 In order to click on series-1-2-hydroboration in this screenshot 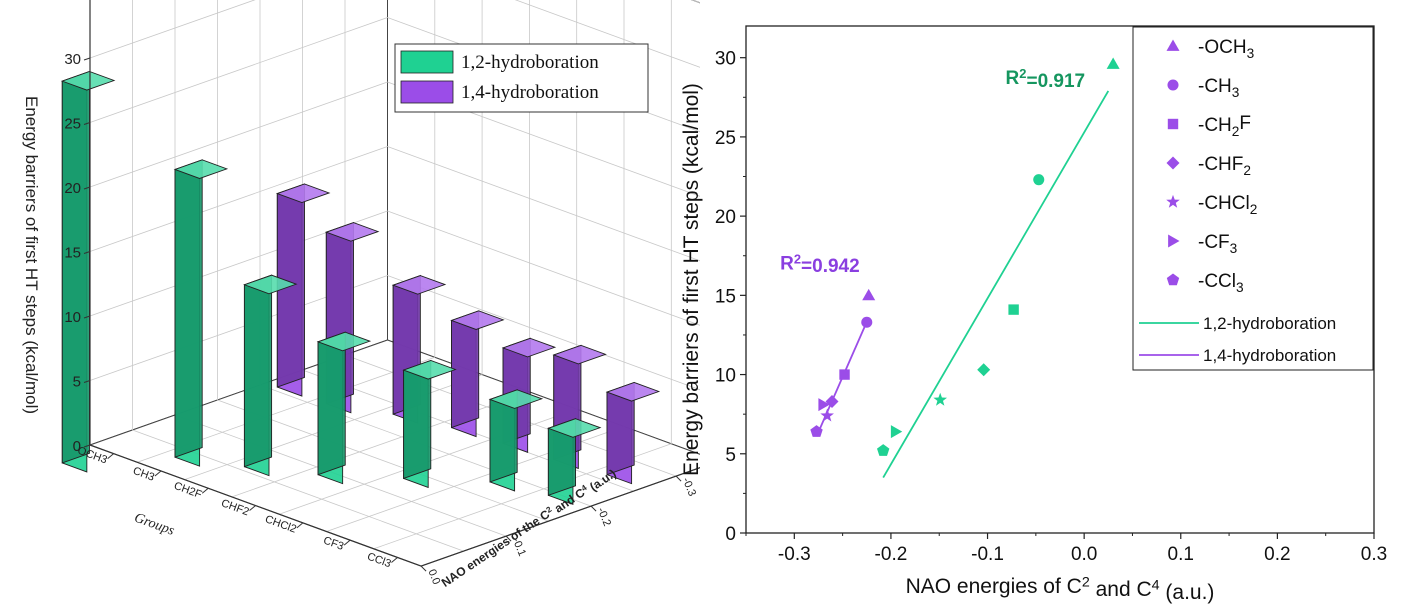, I will do `click(998, 267)`.